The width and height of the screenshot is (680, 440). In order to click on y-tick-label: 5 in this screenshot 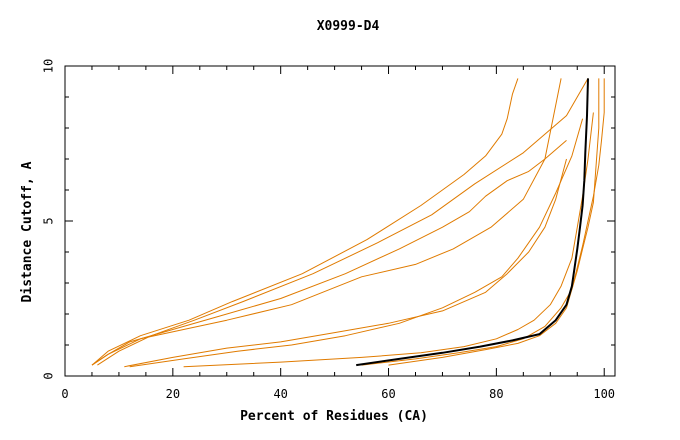, I will do `click(49, 220)`.